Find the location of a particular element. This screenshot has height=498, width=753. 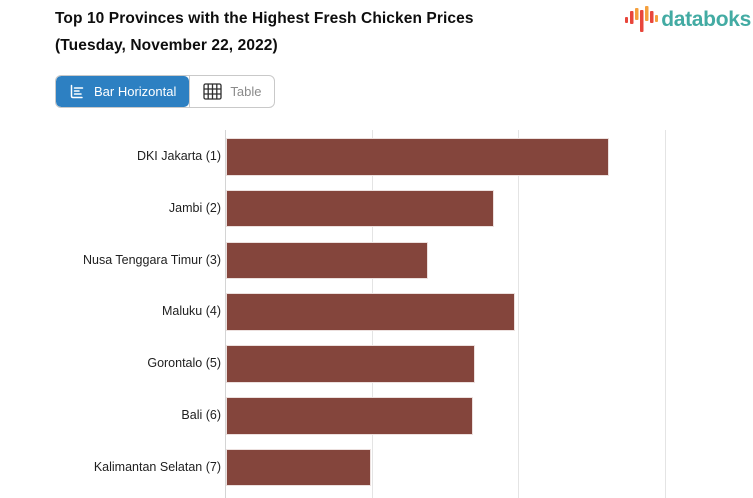

databoks-logo: databoks is located at coordinates (688, 20).